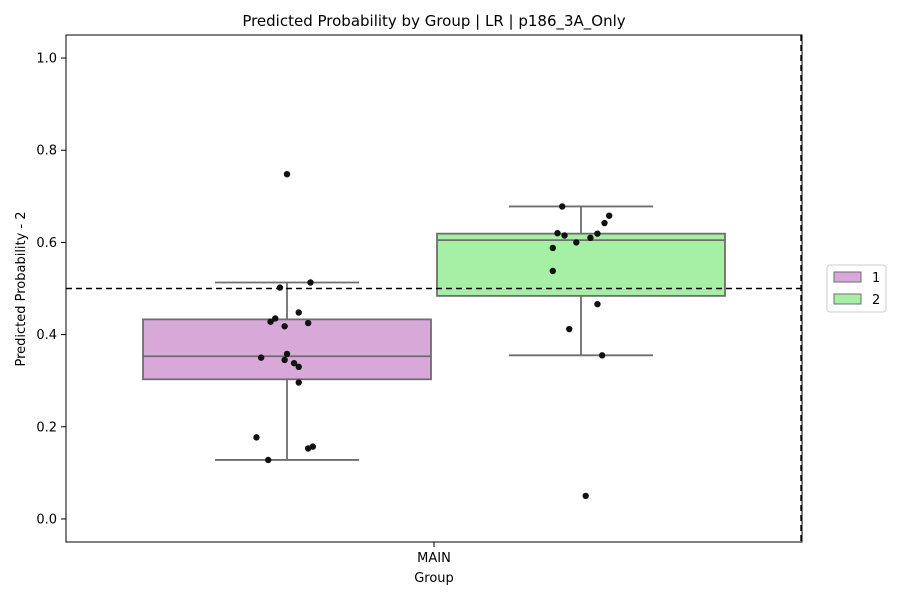 The image size is (900, 600). Describe the element at coordinates (46, 151) in the screenshot. I see `y-tick-label: 0.8` at that location.